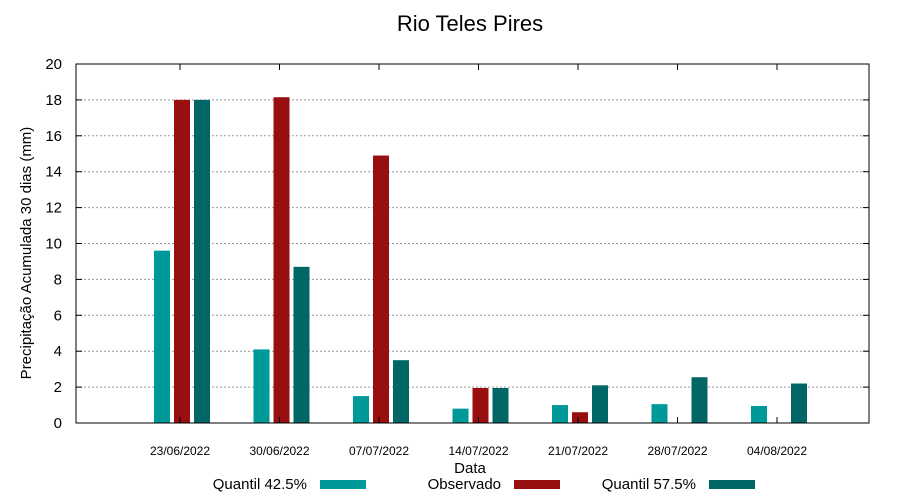 The height and width of the screenshot is (500, 900). What do you see at coordinates (58, 315) in the screenshot?
I see `y-tick-label: 6` at bounding box center [58, 315].